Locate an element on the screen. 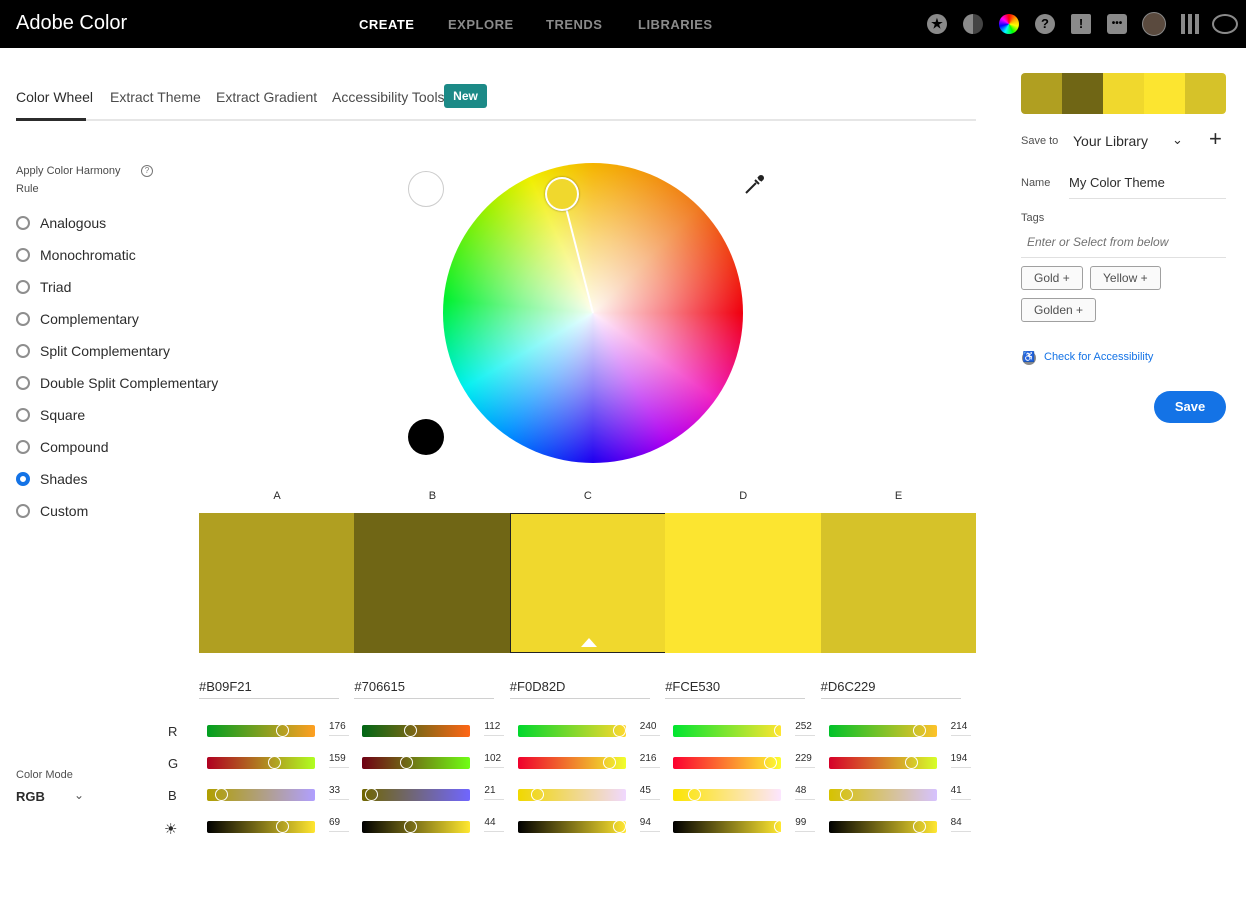 Image resolution: width=1246 pixels, height=912 pixels. black-point-button is located at coordinates (426, 437).